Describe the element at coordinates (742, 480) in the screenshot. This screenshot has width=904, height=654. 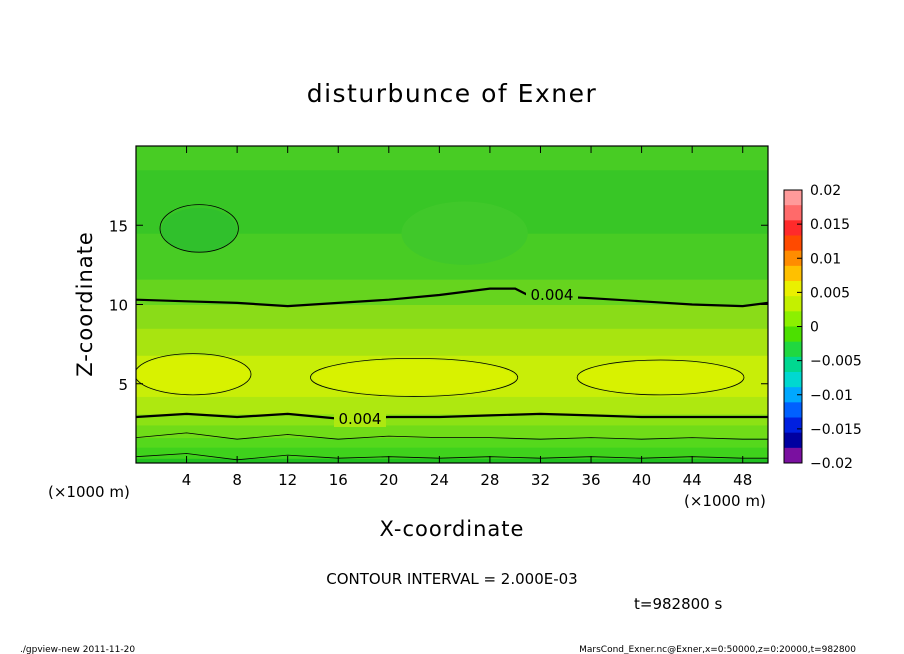
I see `x-tick-label: 48` at that location.